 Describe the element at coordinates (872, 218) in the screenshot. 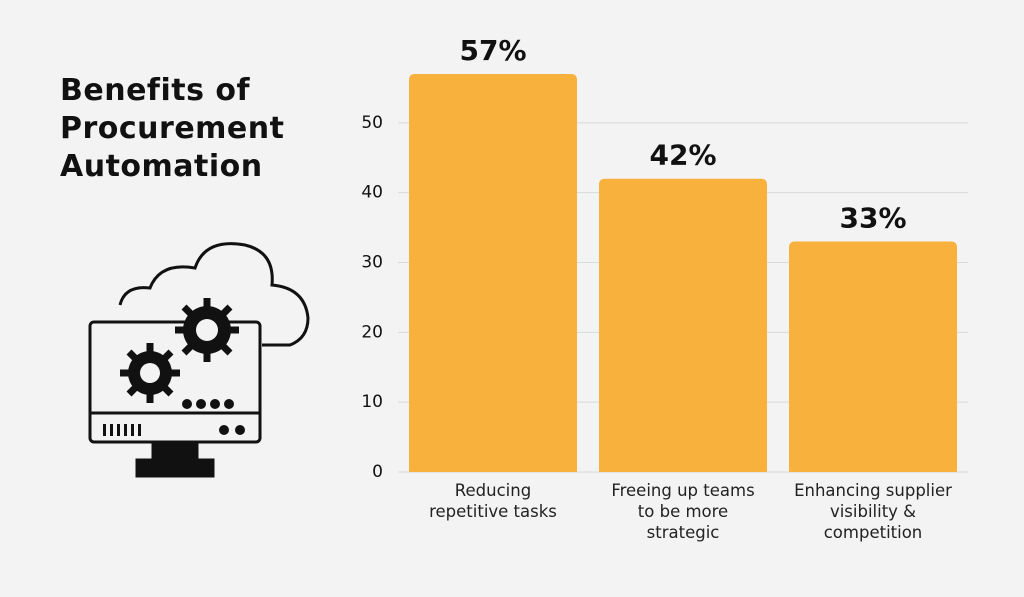

I see `value-label: 33%` at that location.